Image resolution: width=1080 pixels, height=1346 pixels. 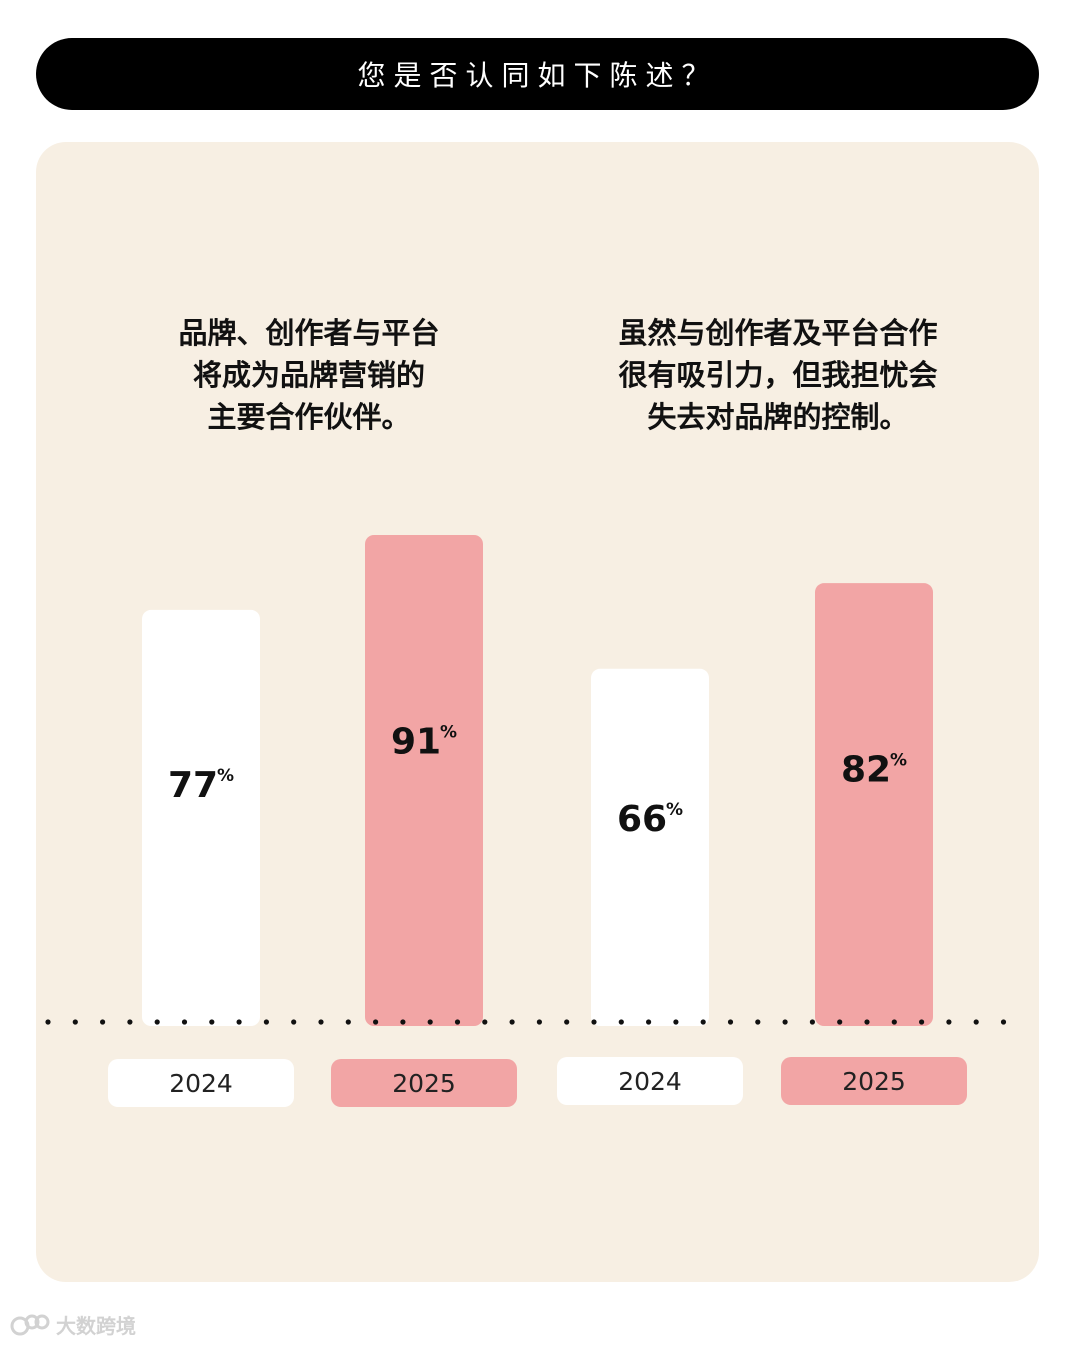 I want to click on value-suffix-1-2025: %, so click(x=448, y=733).